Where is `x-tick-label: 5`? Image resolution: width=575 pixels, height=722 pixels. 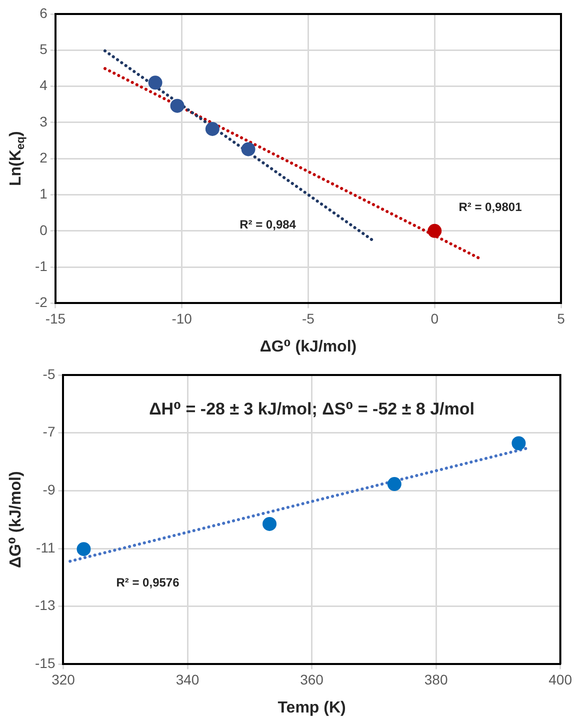
x-tick-label: 5 is located at coordinates (561, 318).